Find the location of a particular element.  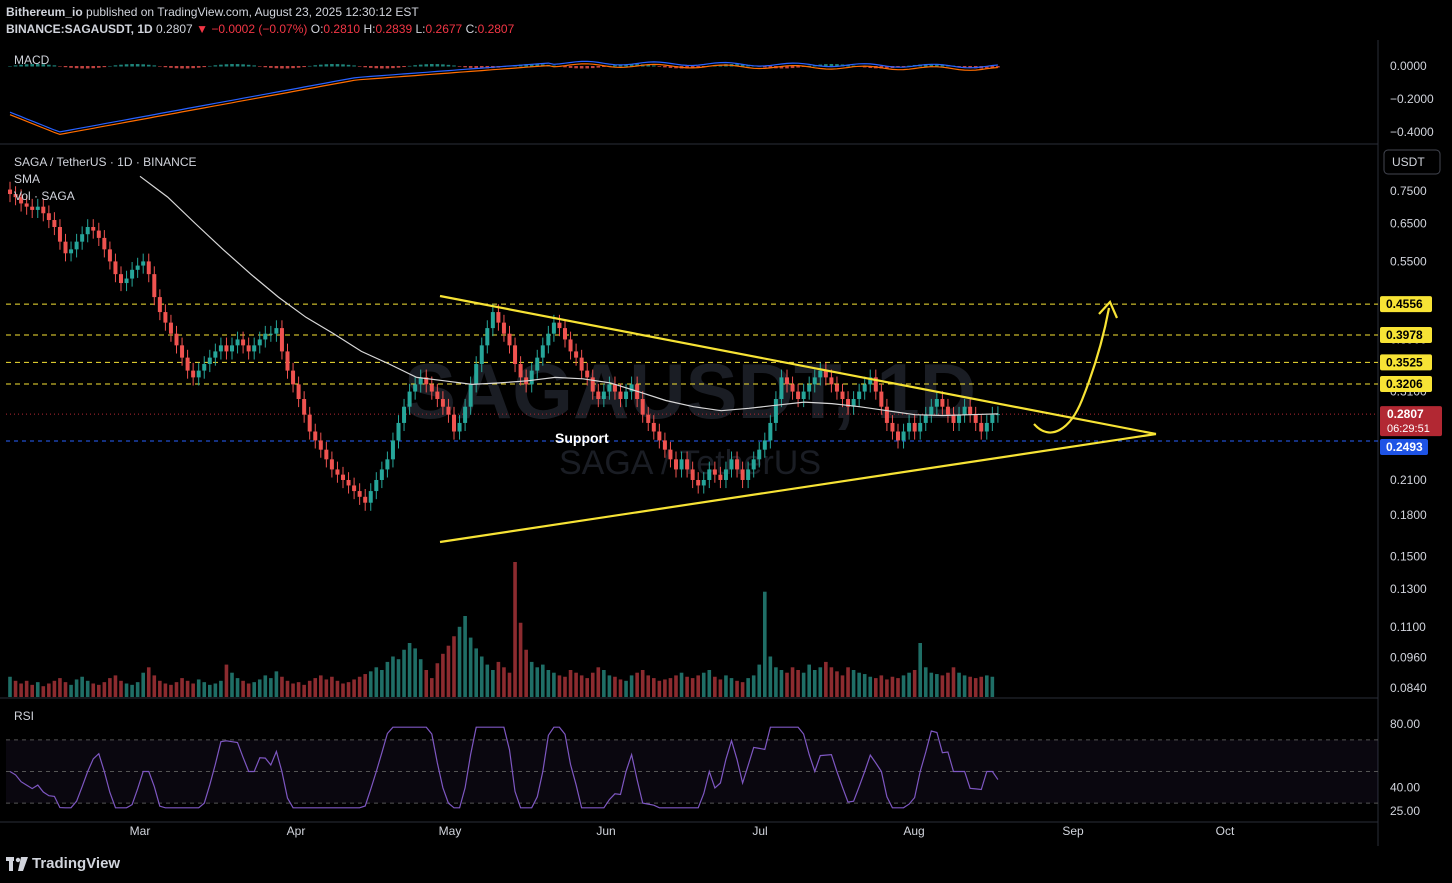

price-tick-label: 0.2100 is located at coordinates (1408, 480).